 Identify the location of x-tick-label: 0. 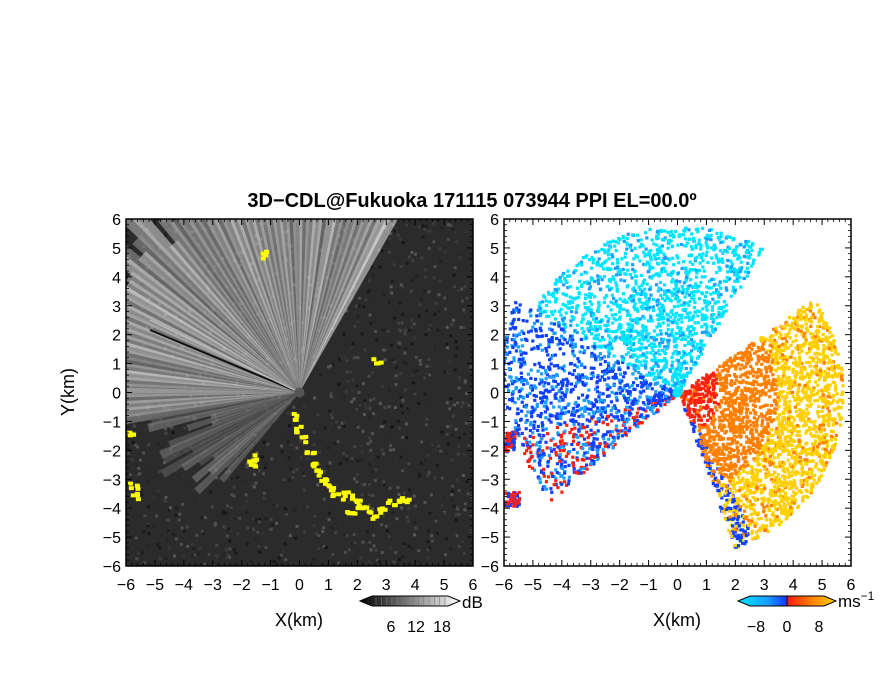
(299, 585).